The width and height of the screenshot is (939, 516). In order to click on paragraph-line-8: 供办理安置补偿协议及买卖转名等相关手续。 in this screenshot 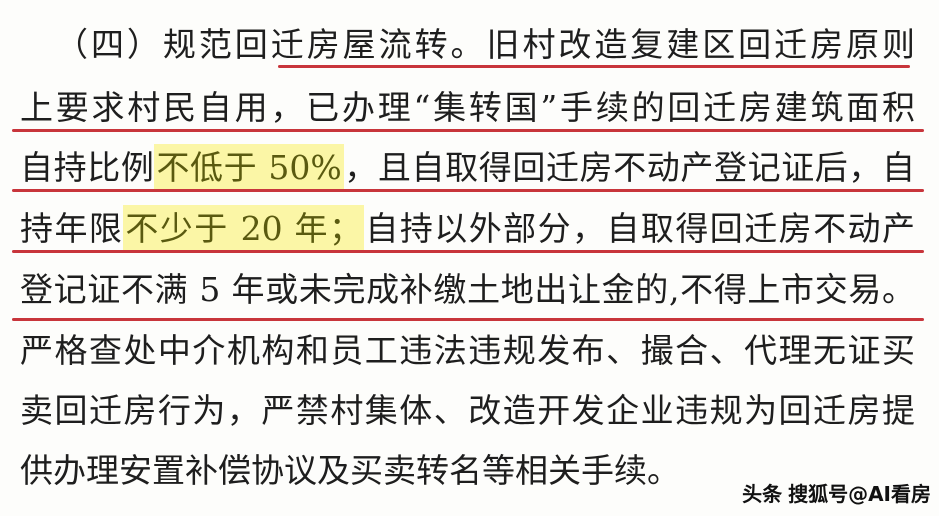, I will do `click(350, 471)`.